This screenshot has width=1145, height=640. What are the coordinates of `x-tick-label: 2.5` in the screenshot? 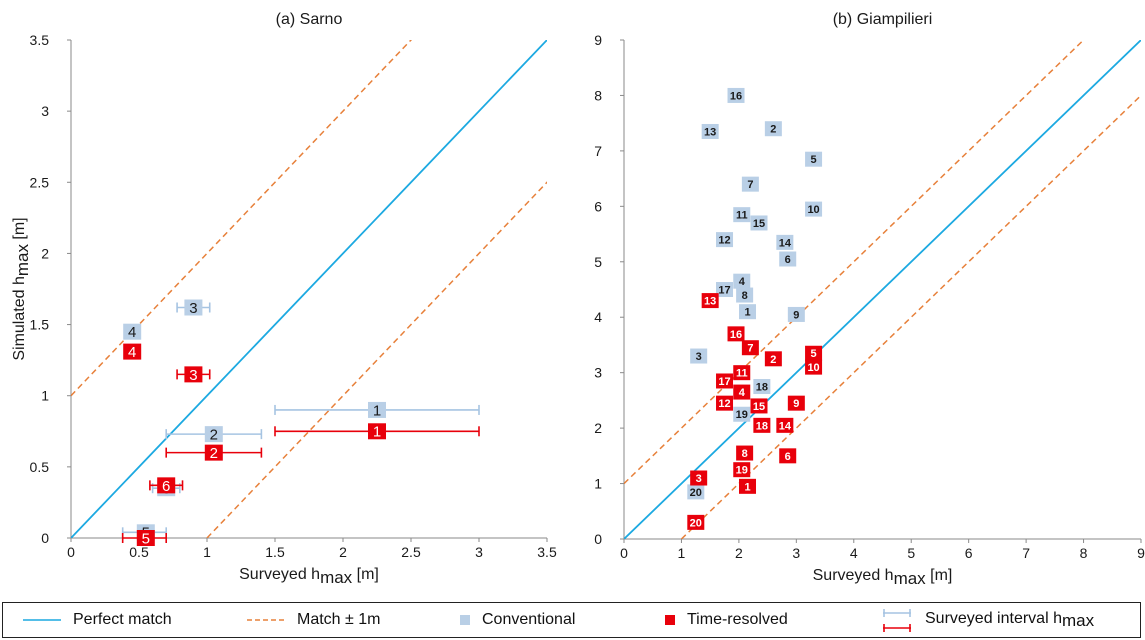 It's located at (411, 552).